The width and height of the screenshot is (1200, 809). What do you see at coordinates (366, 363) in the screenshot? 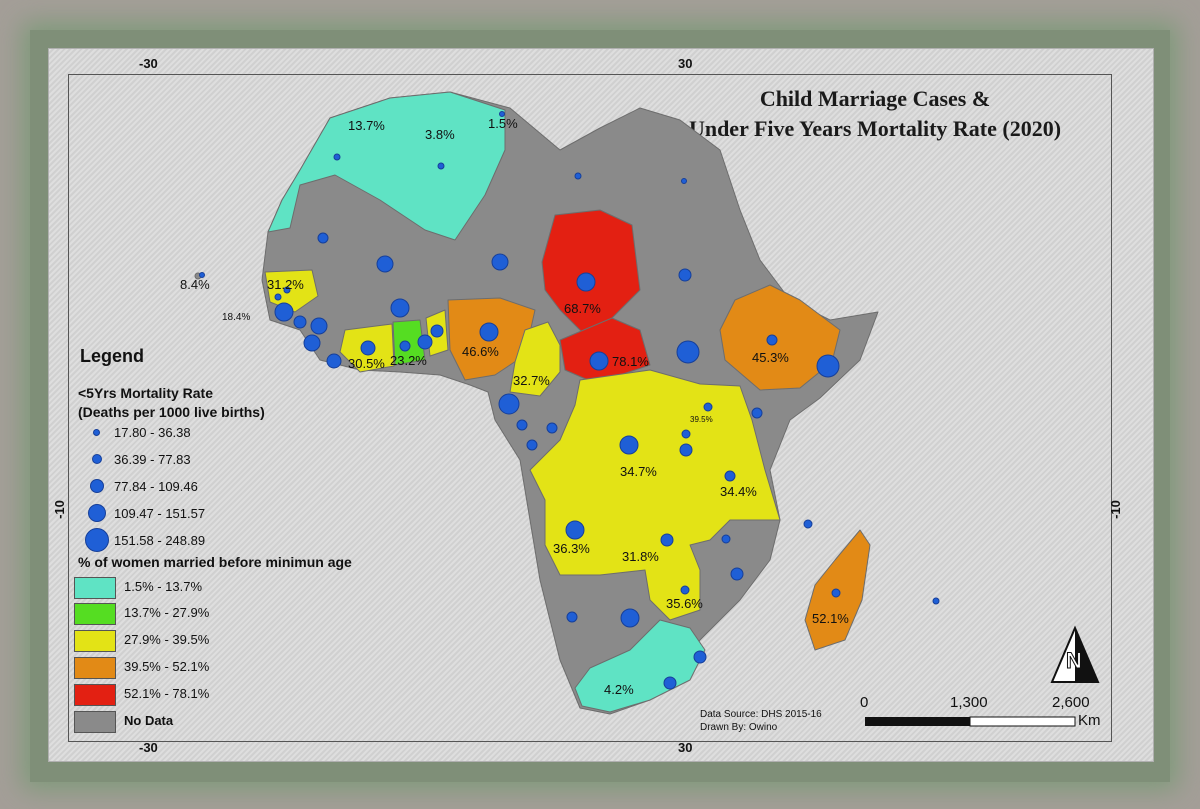
I see `label-ivory-coast: 30.5%` at bounding box center [366, 363].